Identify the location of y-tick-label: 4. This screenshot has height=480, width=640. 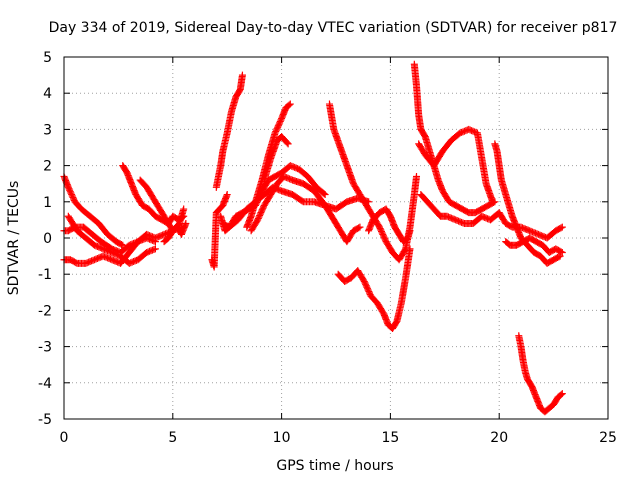
(47, 94).